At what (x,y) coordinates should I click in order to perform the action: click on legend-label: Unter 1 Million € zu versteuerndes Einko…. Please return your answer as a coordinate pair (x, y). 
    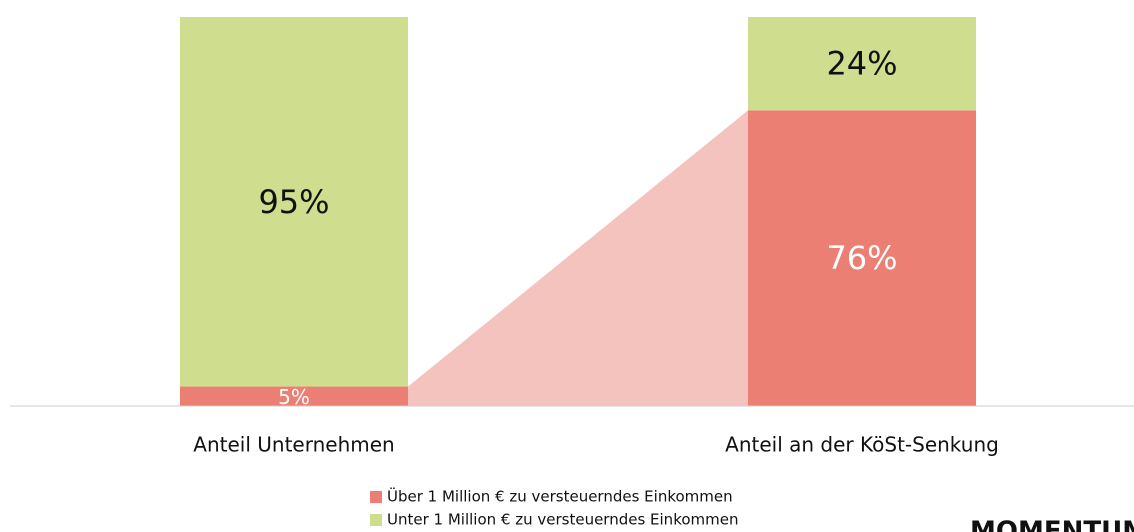
    Looking at the image, I should click on (562, 520).